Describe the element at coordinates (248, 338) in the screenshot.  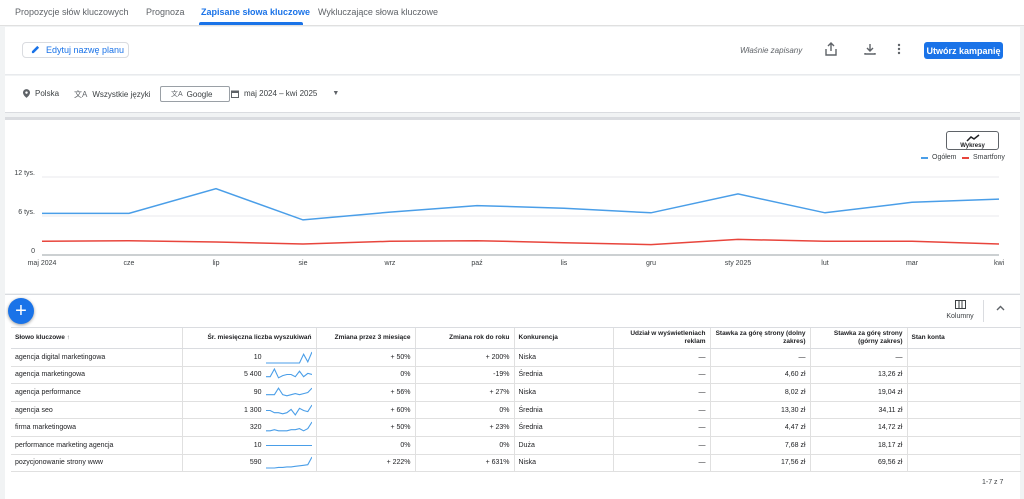
I see `header-avg-monthly-searches: Śr. miesięczna liczba wyszukiwań` at that location.